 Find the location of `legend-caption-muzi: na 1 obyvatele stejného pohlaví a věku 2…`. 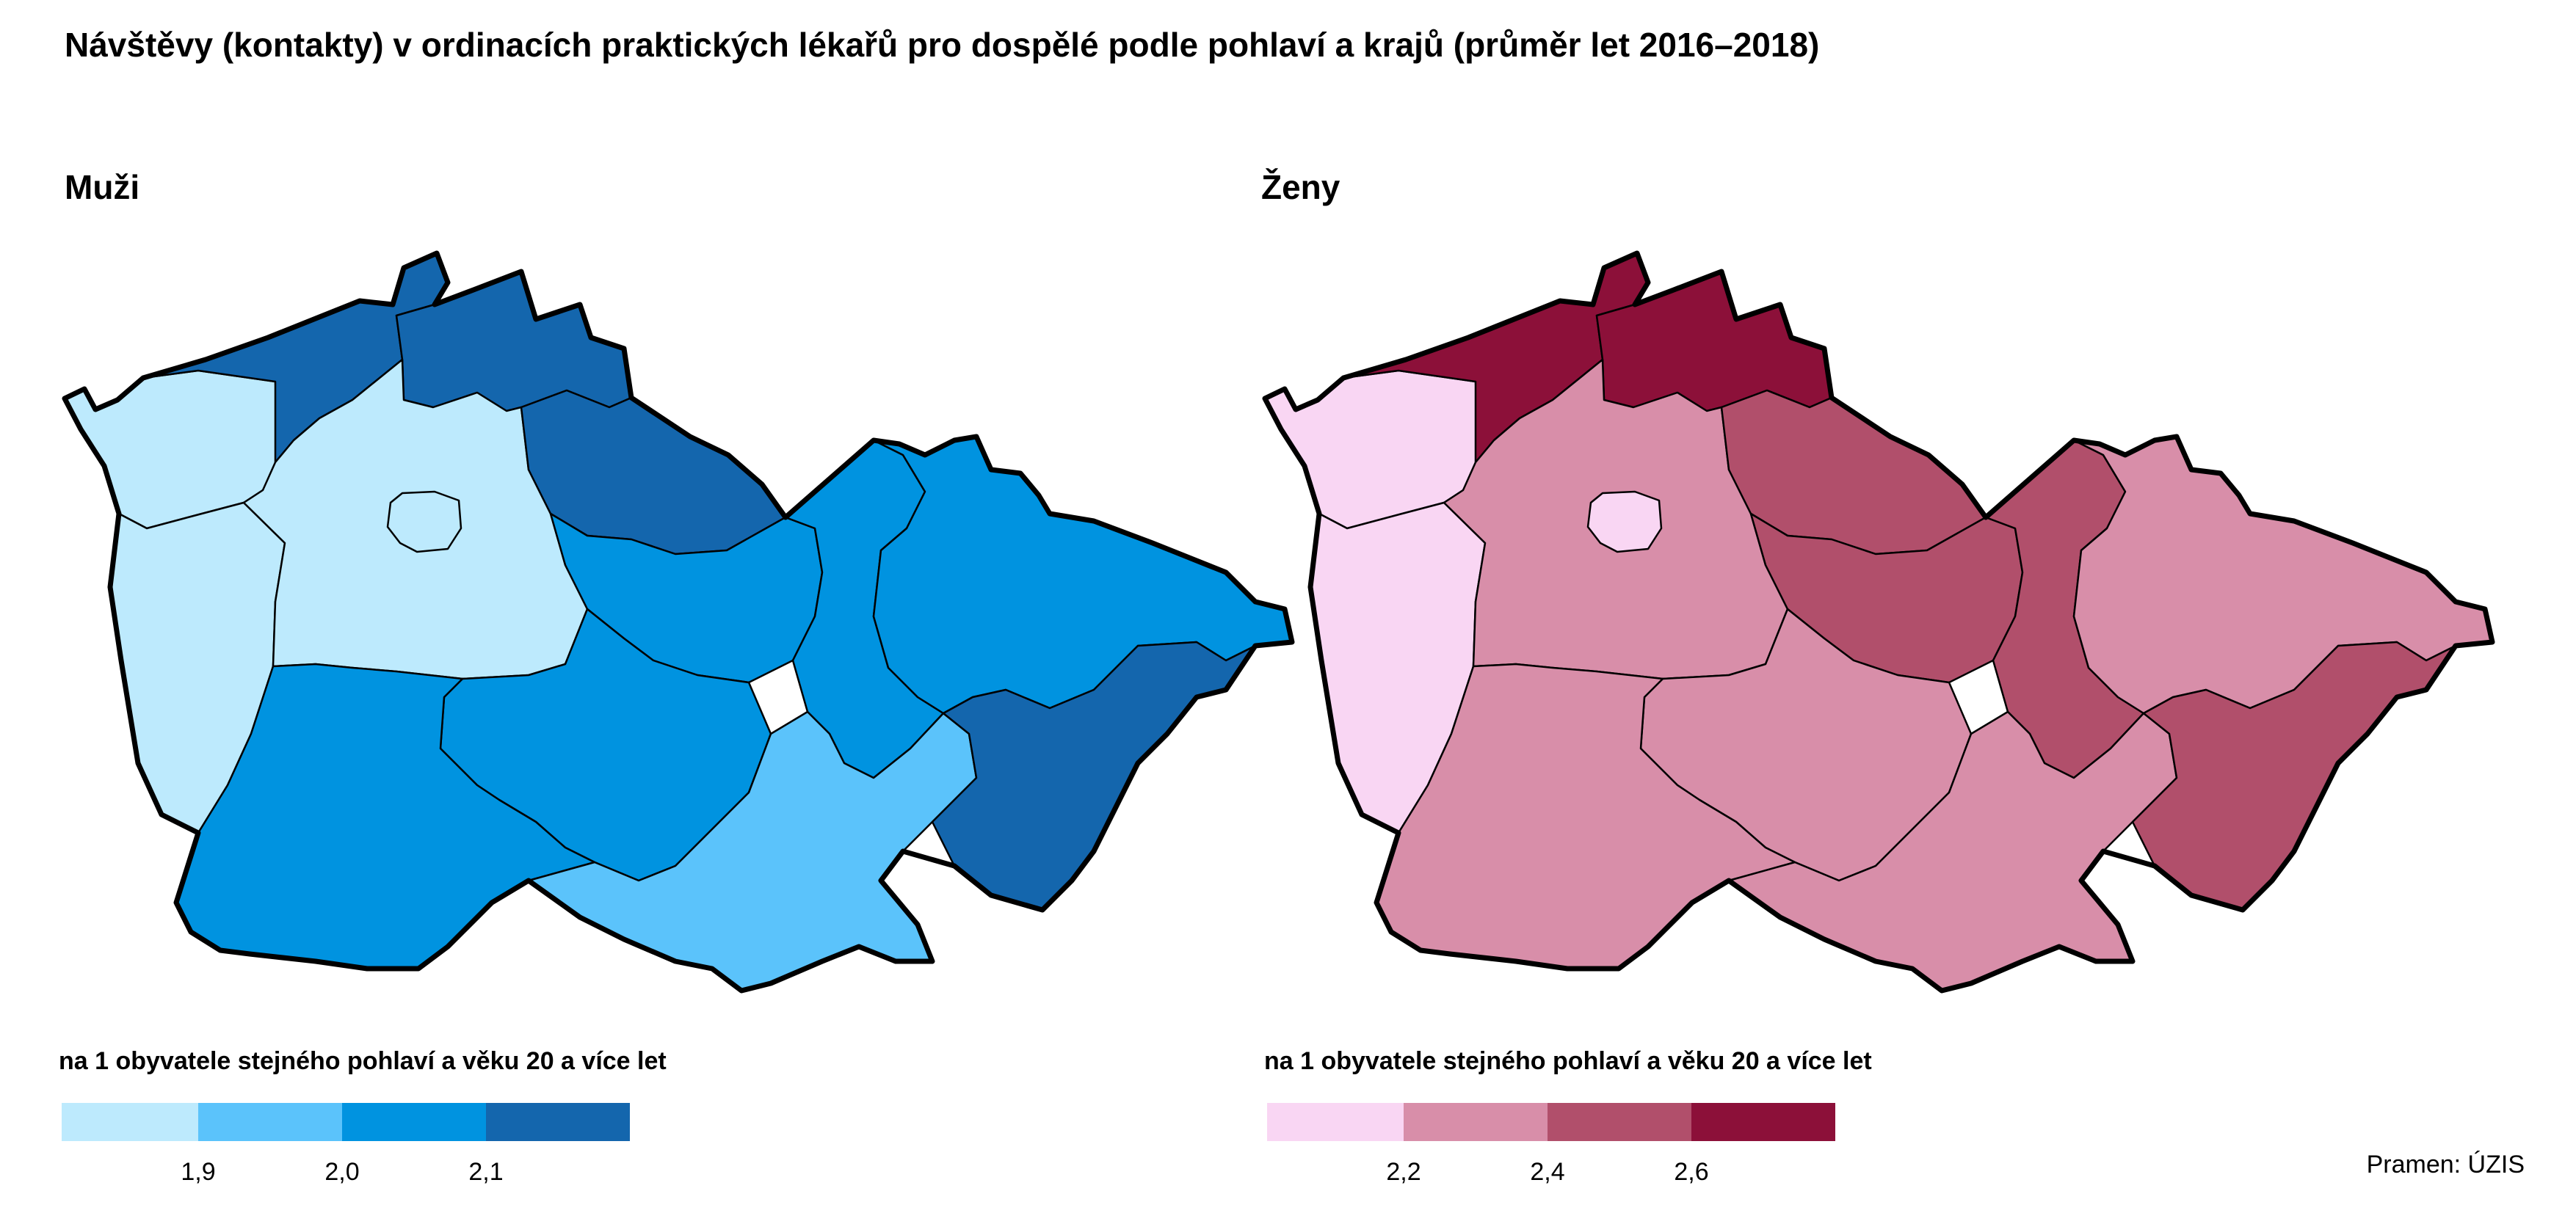

legend-caption-muzi: na 1 obyvatele stejného pohlaví a věku 2… is located at coordinates (363, 1061).